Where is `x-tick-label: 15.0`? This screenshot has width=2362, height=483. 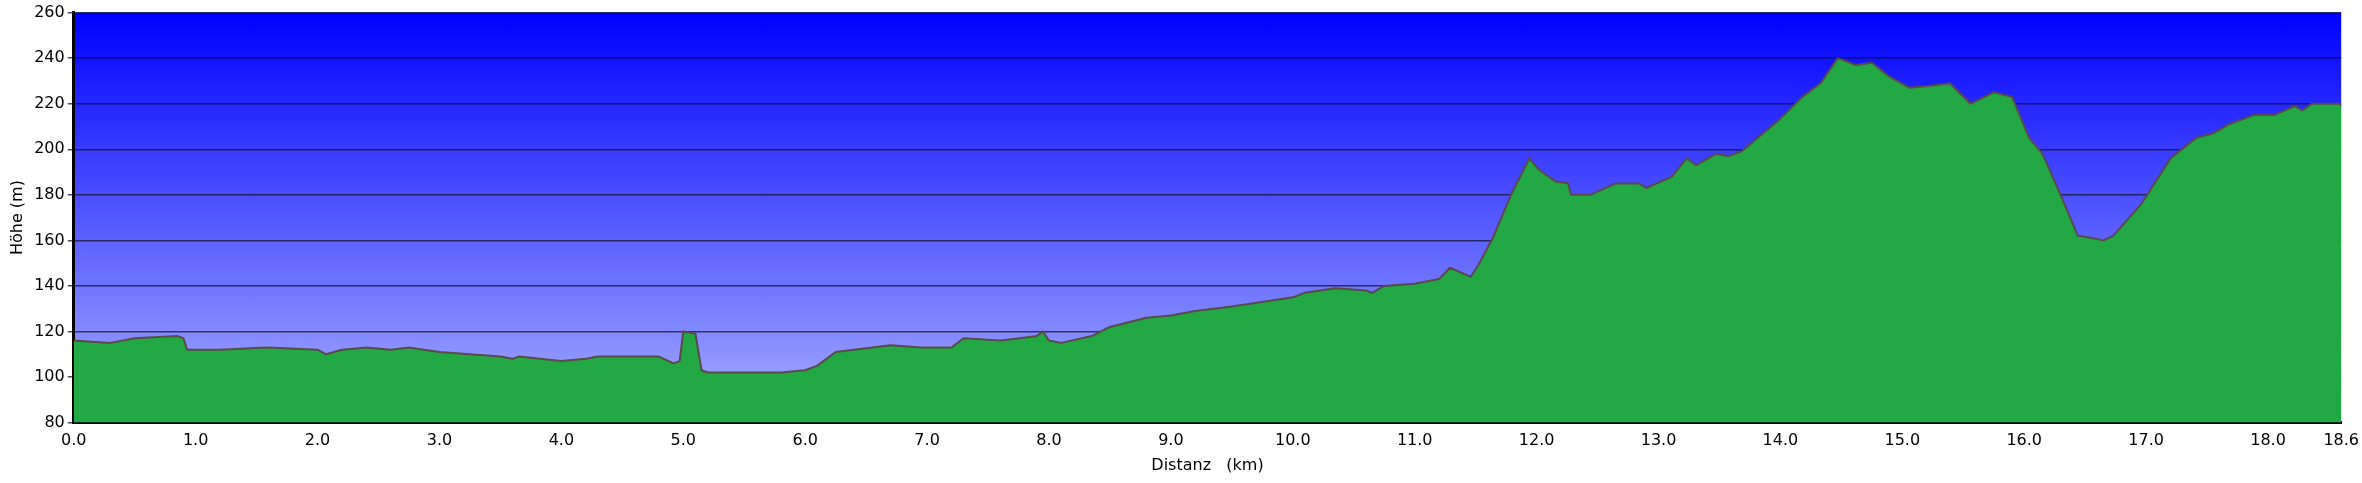 x-tick-label: 15.0 is located at coordinates (1902, 440).